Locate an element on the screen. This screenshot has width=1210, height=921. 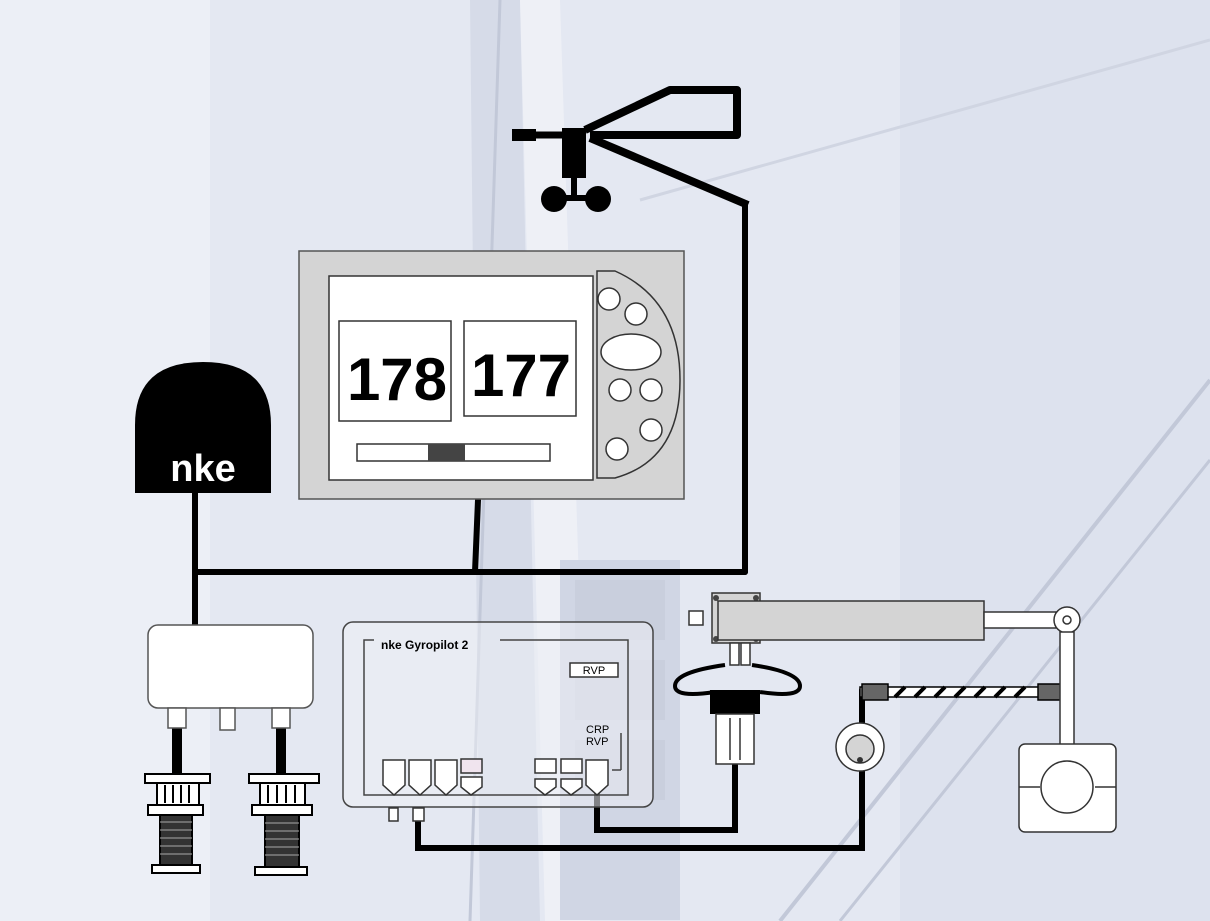
ram-end-cap is located at coordinates (696, 618).